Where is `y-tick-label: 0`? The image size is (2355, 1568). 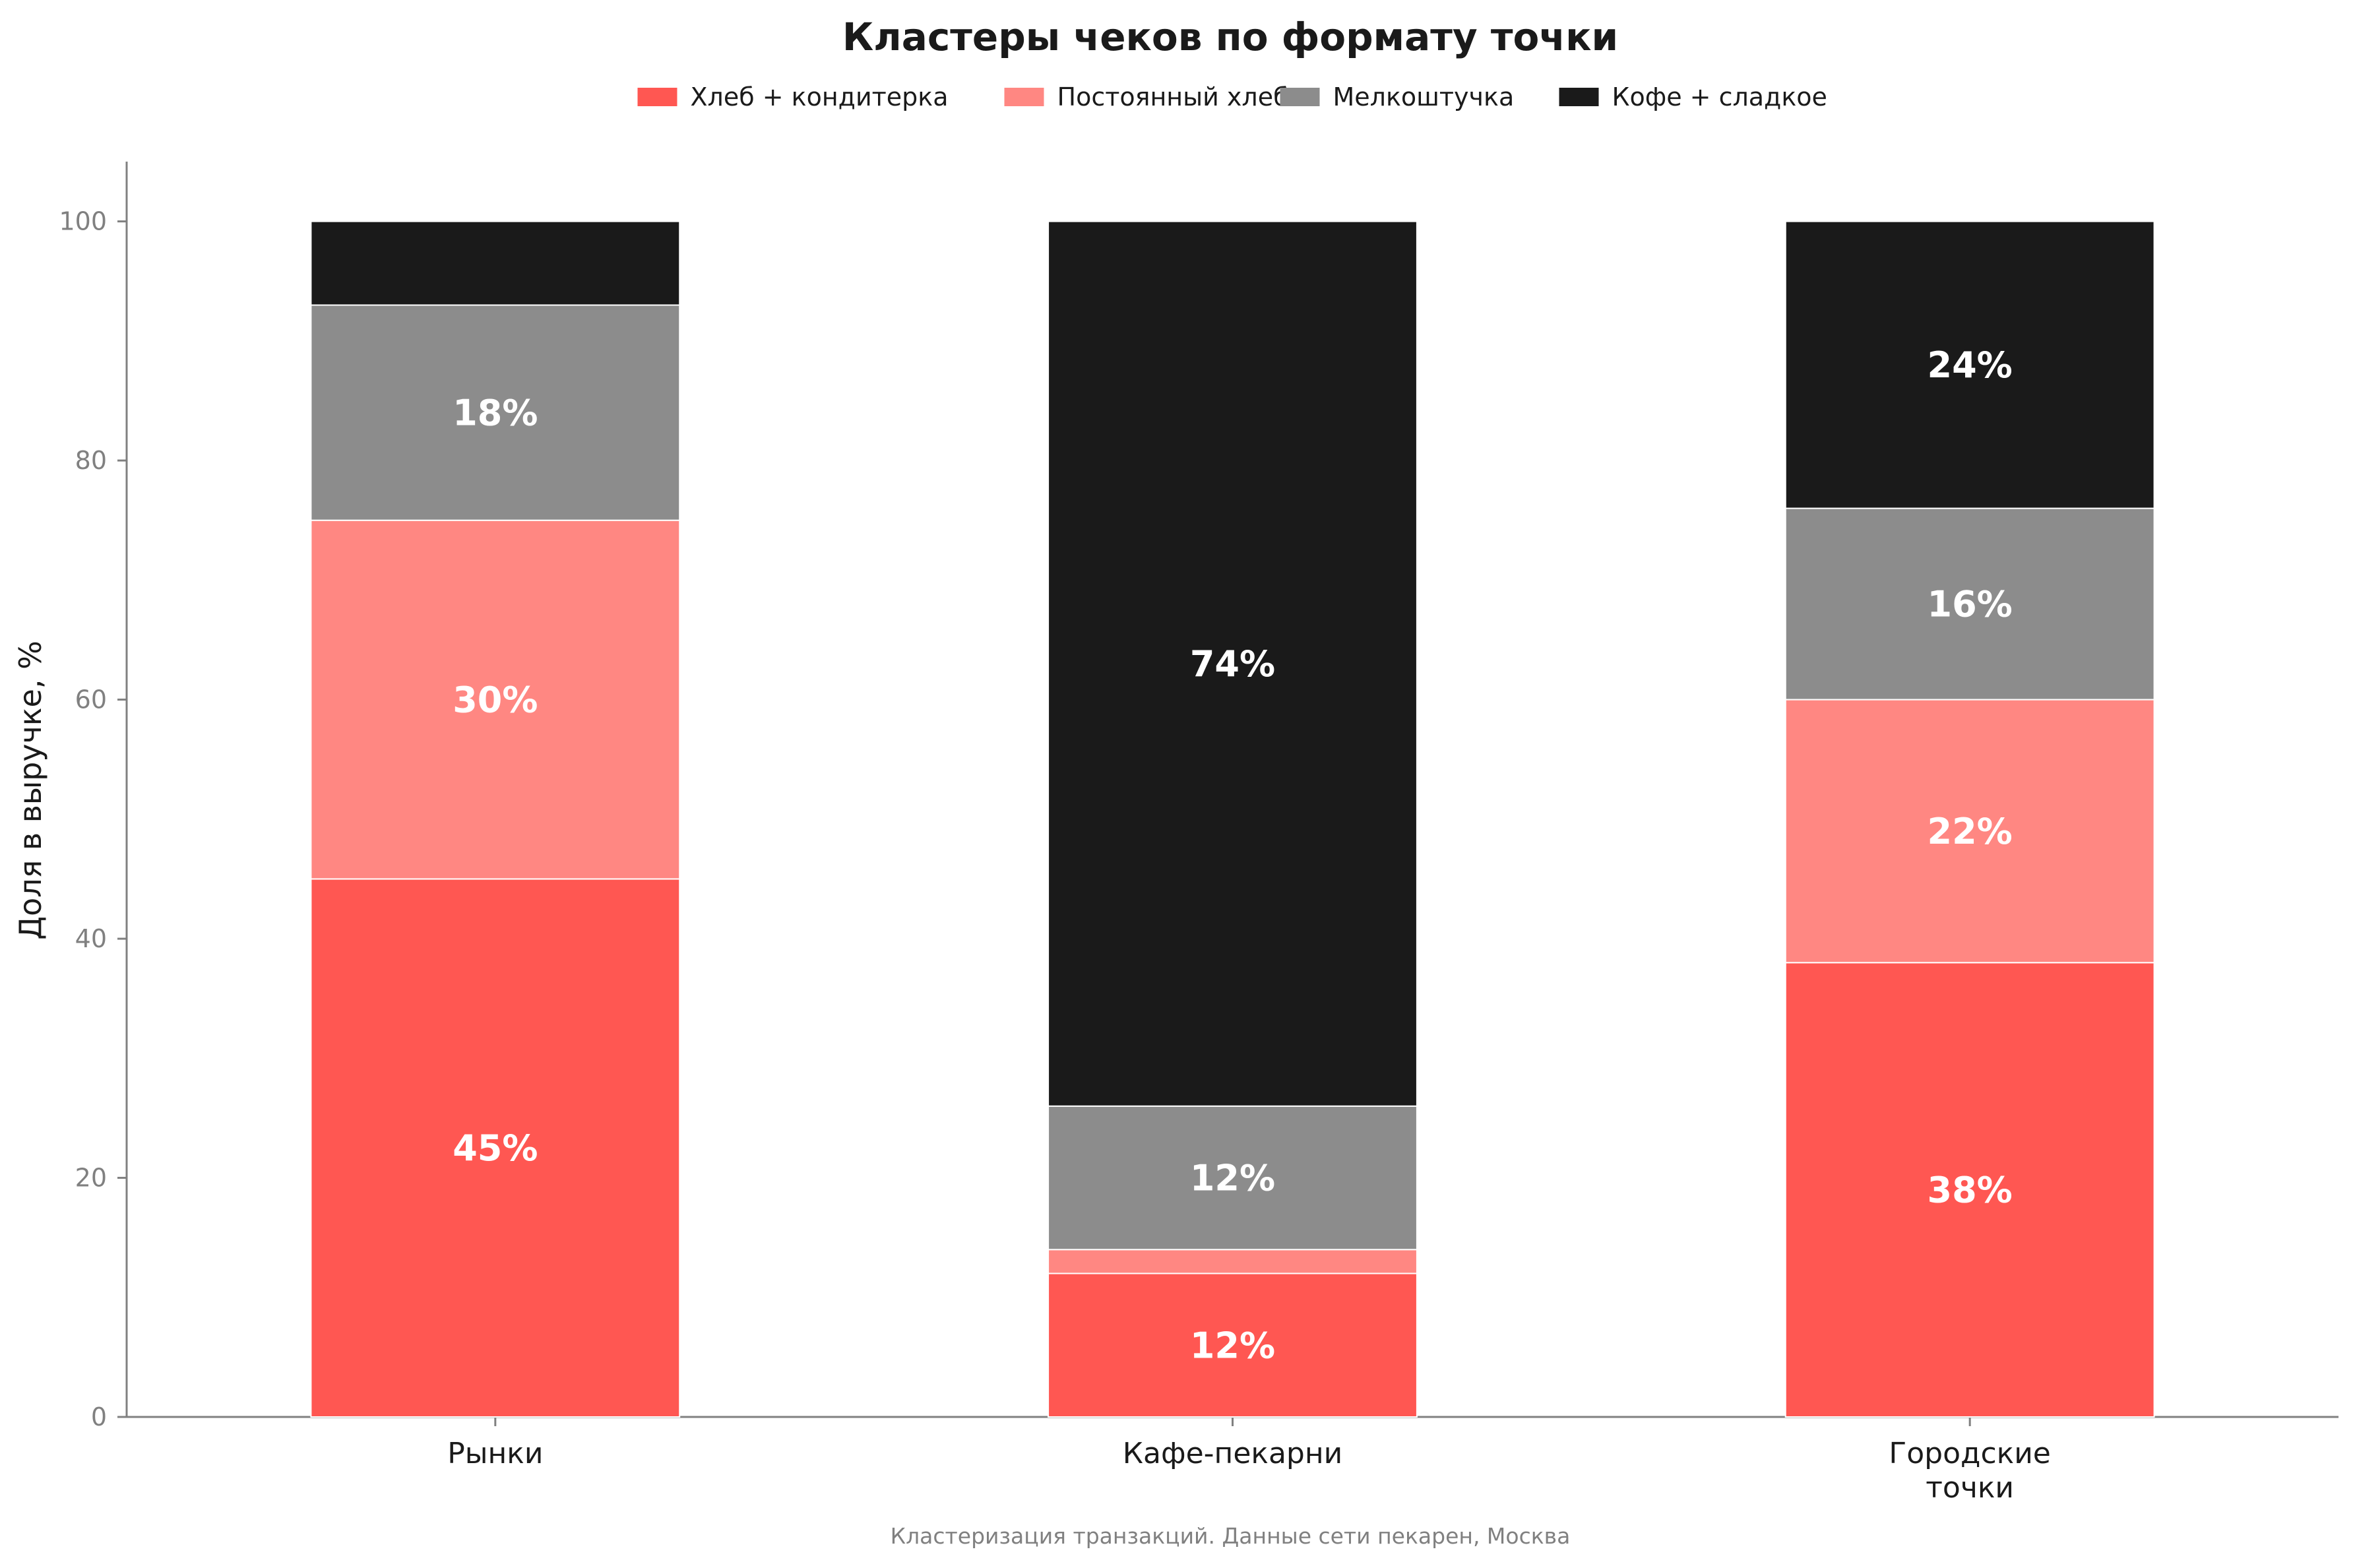 y-tick-label: 0 is located at coordinates (99, 1416).